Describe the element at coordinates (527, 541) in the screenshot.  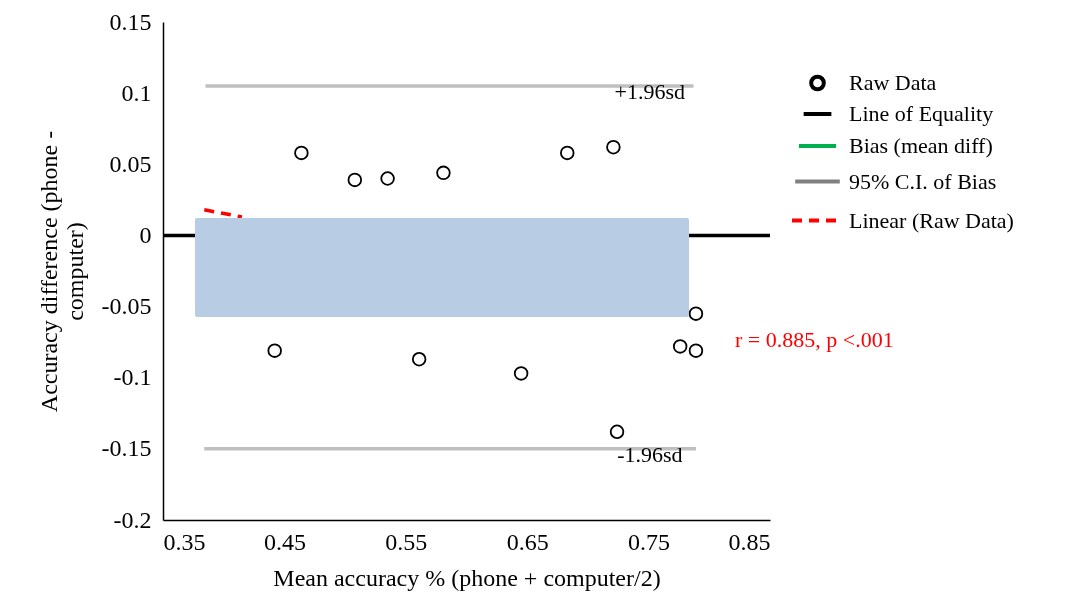
I see `x-tick-label: 0.65` at that location.